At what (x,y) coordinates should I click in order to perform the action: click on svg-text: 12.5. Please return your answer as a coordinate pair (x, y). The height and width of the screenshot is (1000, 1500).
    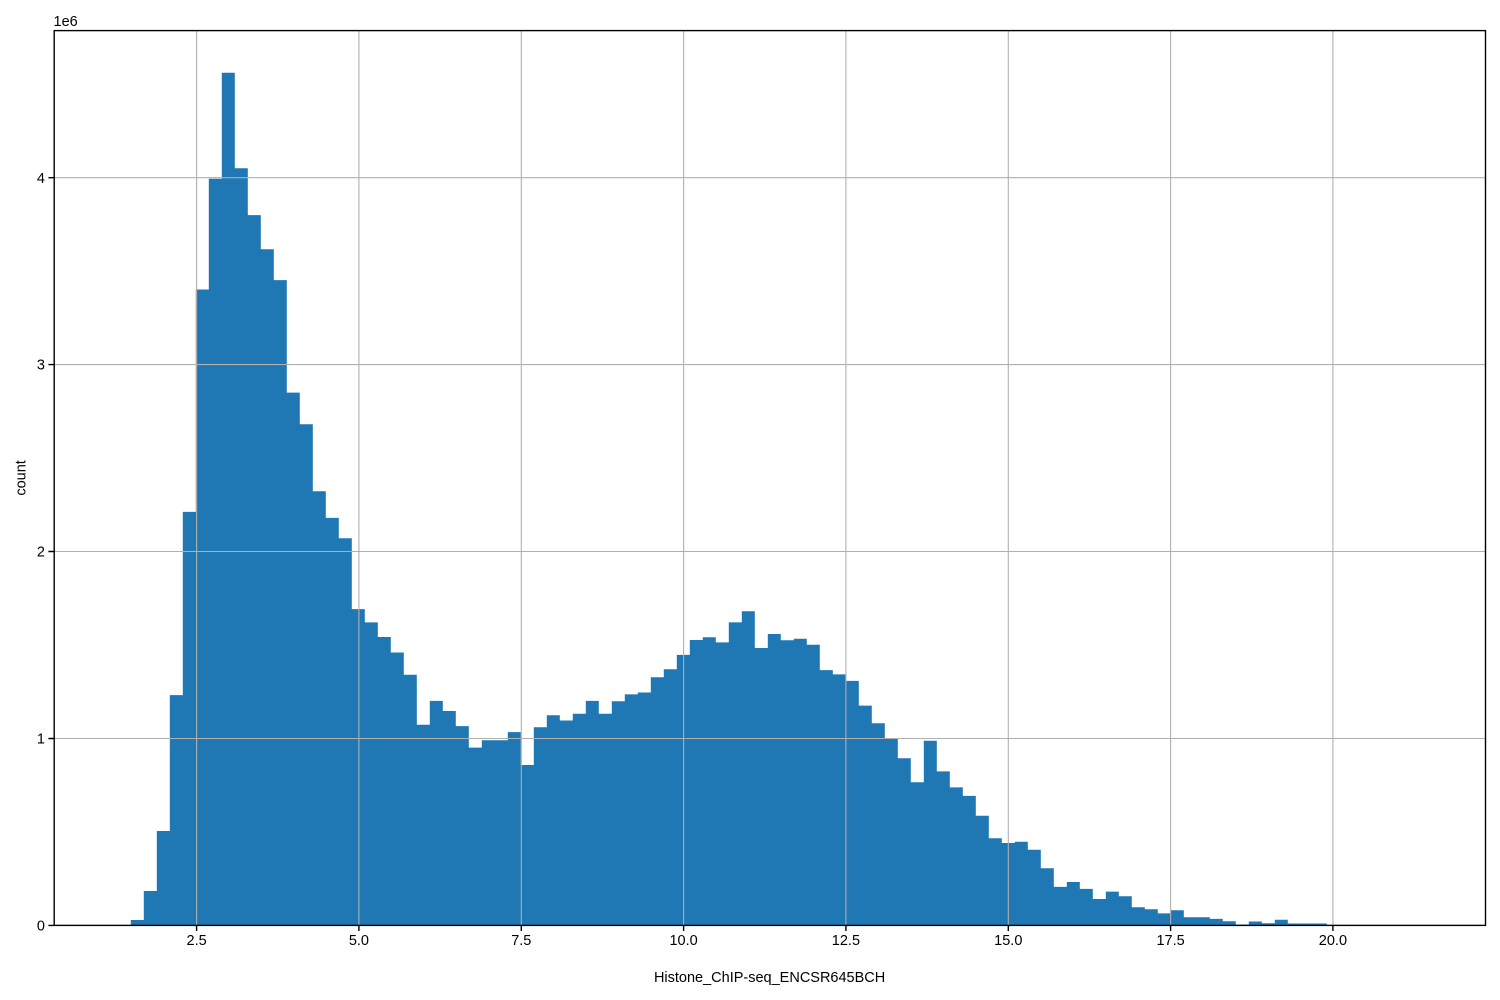
    Looking at the image, I should click on (846, 941).